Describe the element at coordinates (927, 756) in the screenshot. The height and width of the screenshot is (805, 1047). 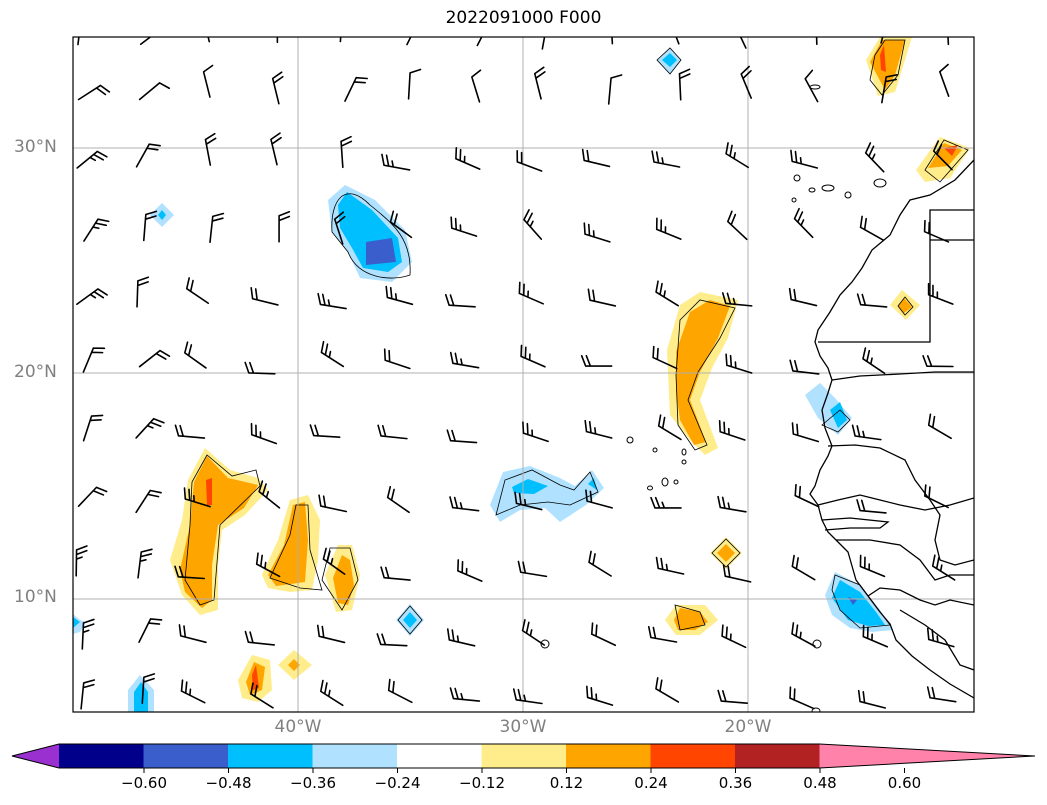
I see `colorbar-extend-high` at that location.